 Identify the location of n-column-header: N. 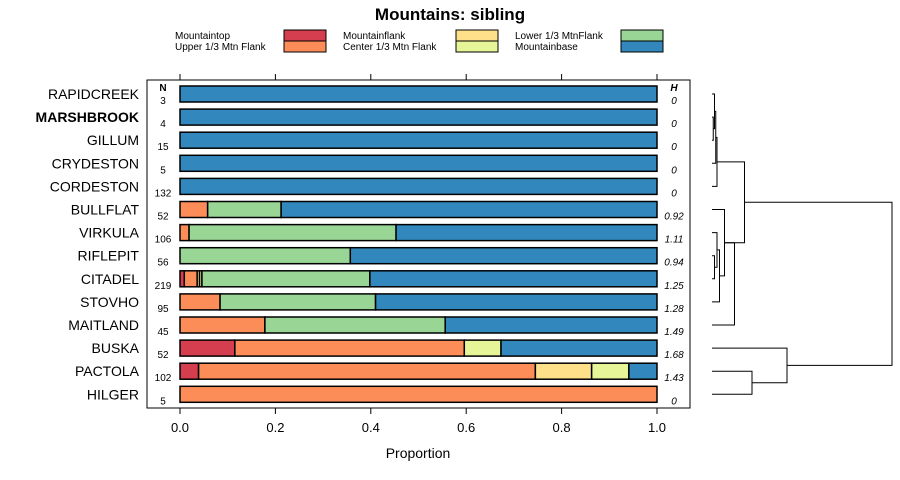
(162, 88).